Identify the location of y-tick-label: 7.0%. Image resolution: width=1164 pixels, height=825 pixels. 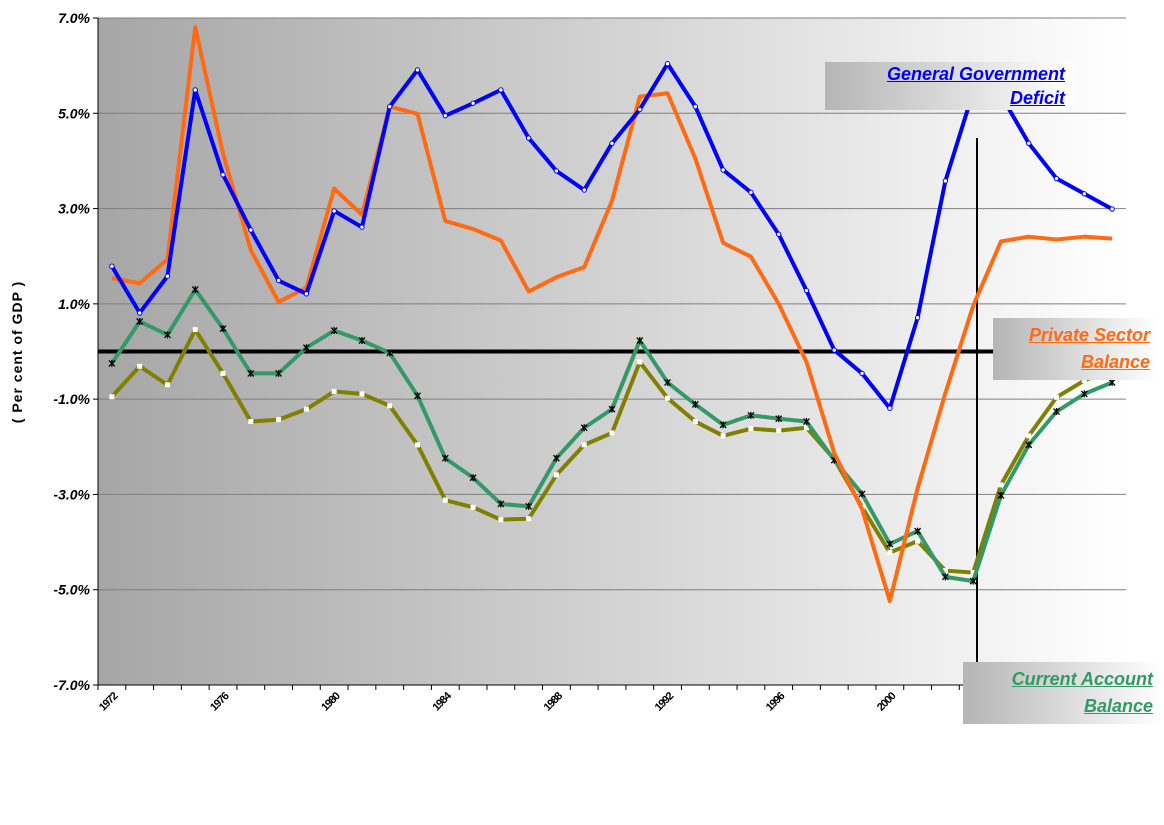
(74, 18).